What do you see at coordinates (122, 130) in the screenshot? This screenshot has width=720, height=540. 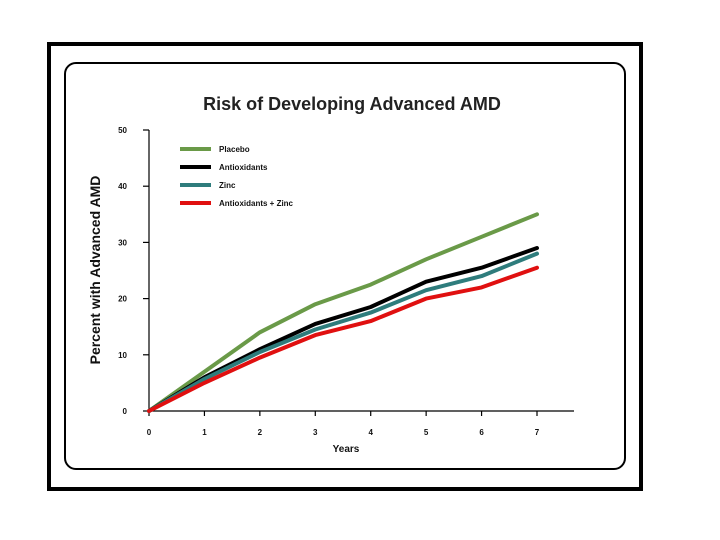 I see `y-tick-label: 50` at bounding box center [122, 130].